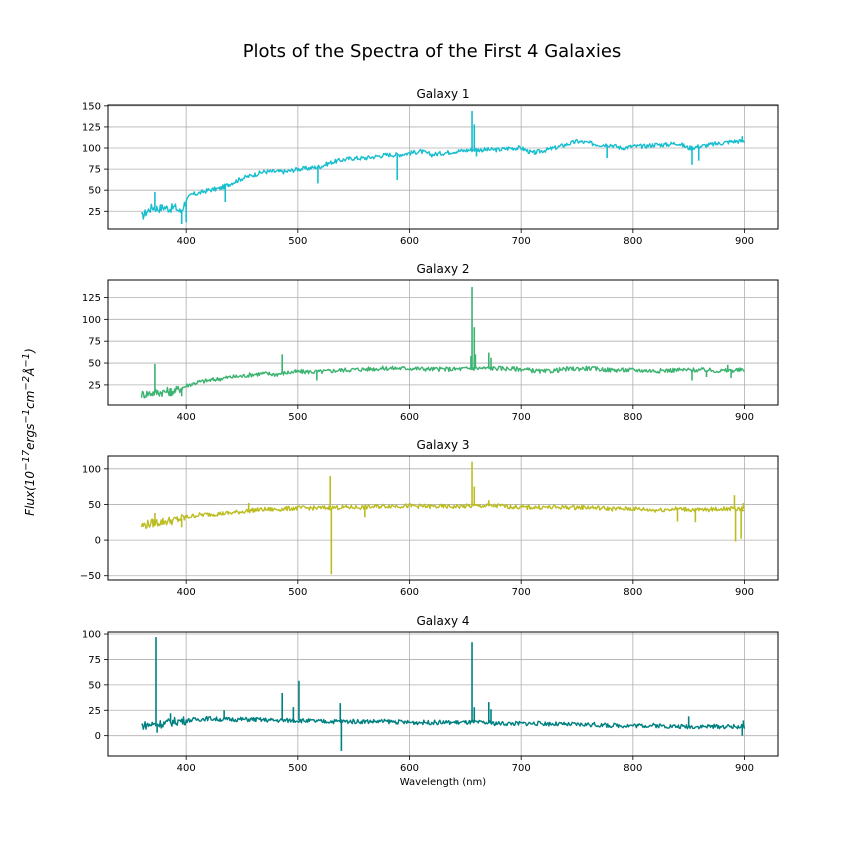 The height and width of the screenshot is (864, 864). I want to click on panel-title: Galaxy 3, so click(443, 445).